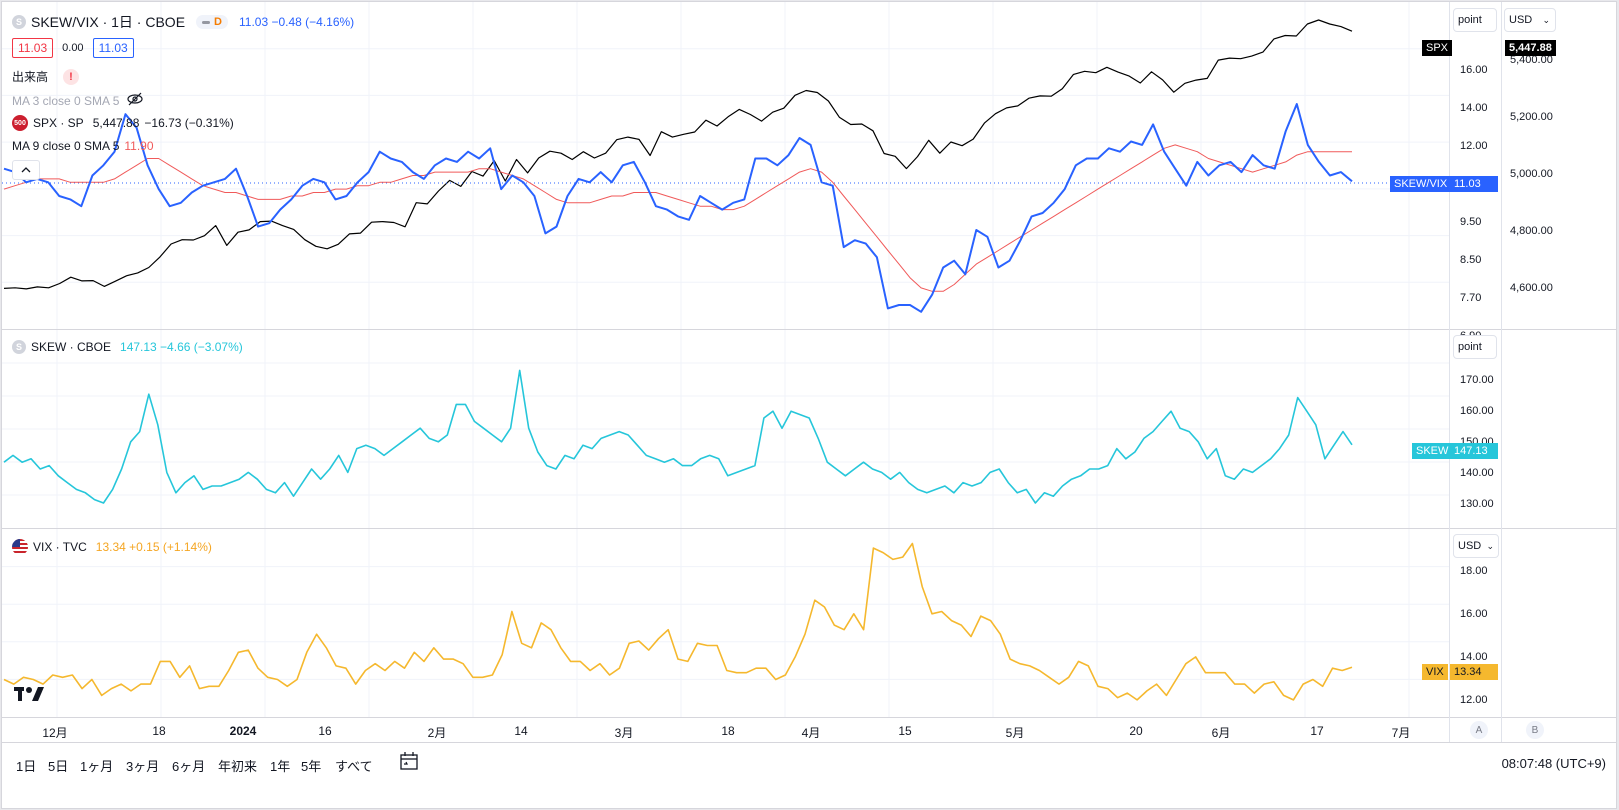  What do you see at coordinates (1015, 733) in the screenshot?
I see `time-axis-label: 5月` at bounding box center [1015, 733].